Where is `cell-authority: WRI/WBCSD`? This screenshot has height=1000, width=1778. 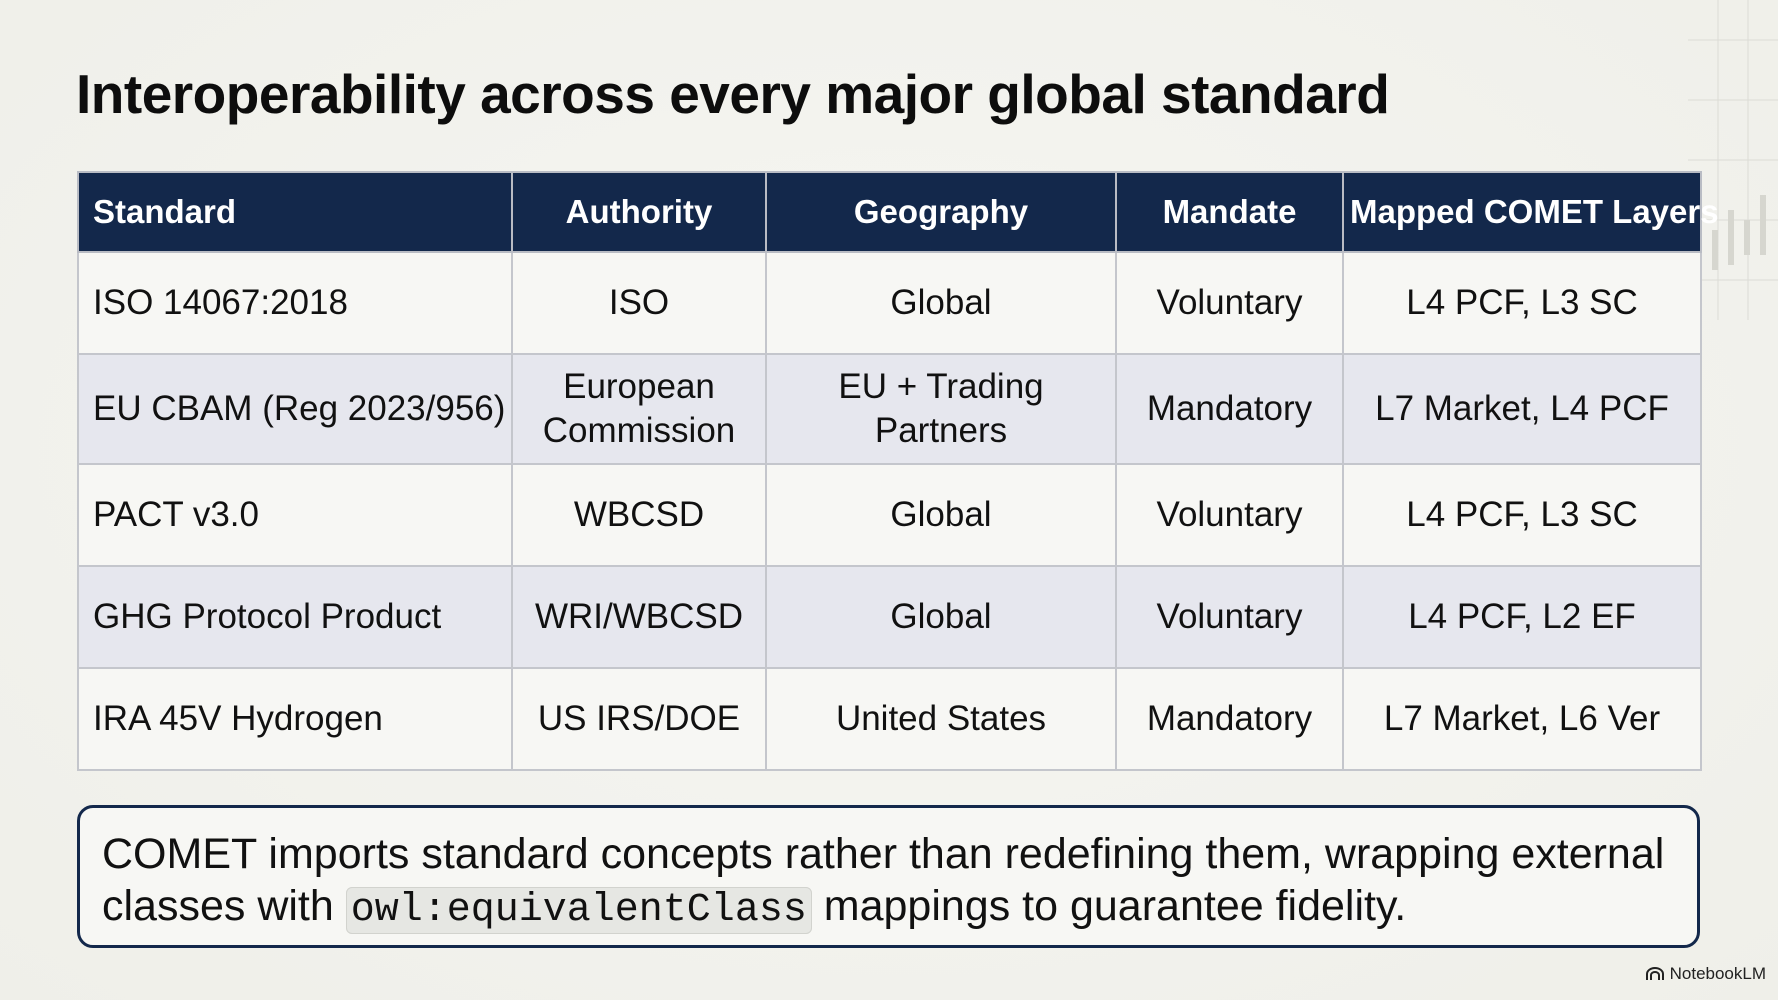 cell-authority: WRI/WBCSD is located at coordinates (639, 617).